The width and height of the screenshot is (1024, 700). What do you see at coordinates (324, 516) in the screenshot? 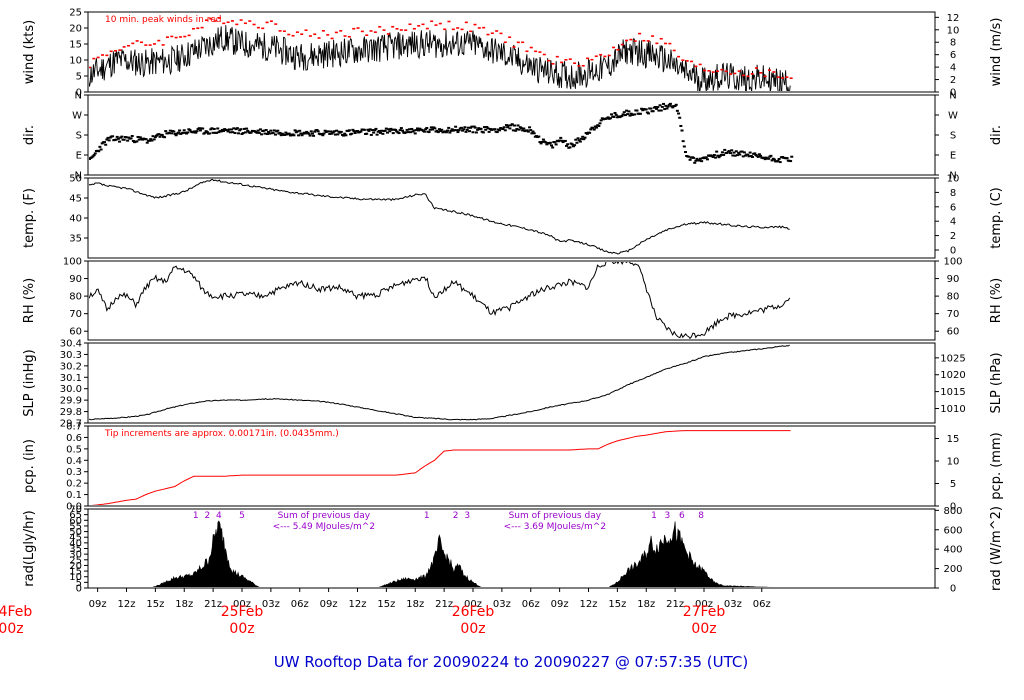
I see `rad-daily-sum-label: Sum of previous day` at bounding box center [324, 516].